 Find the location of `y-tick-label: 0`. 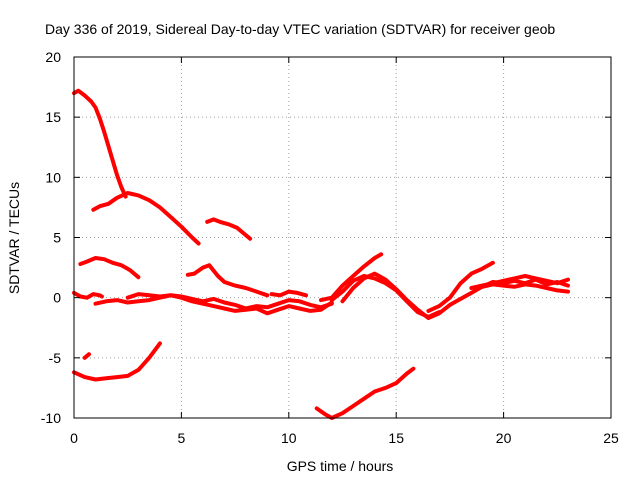

y-tick-label: 0 is located at coordinates (57, 298).